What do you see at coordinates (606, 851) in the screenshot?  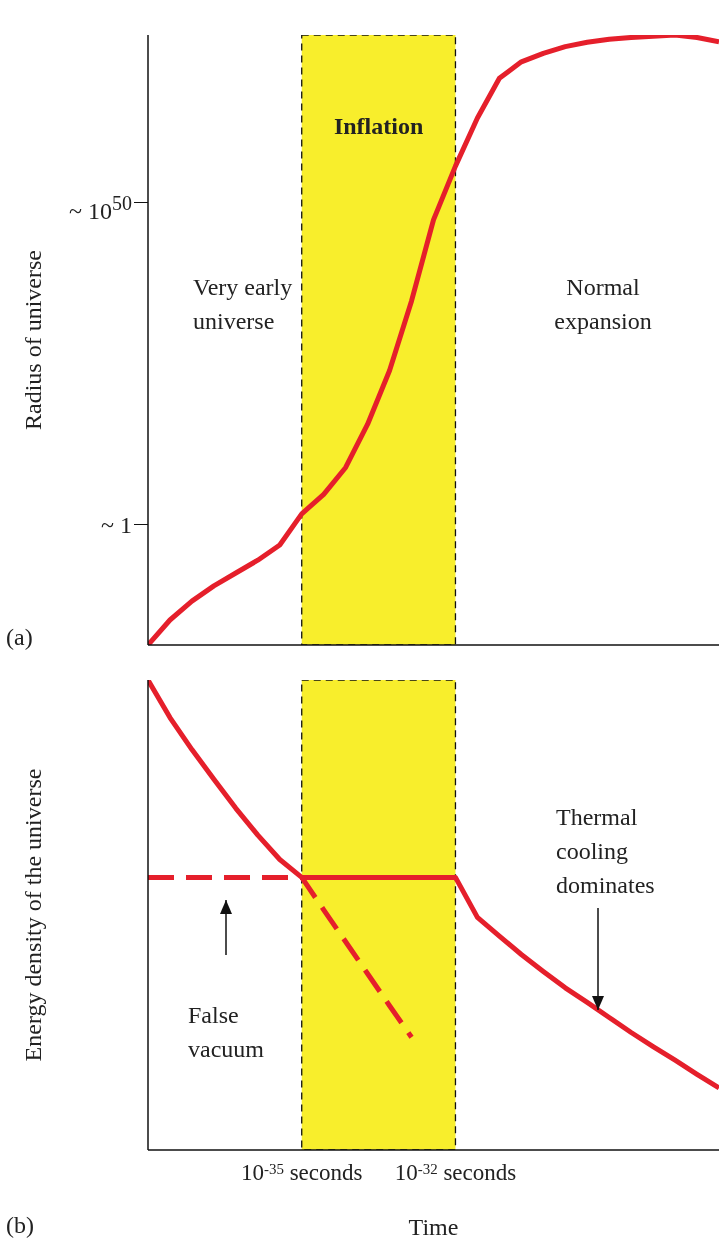 I see `annotation: Thermal cooling dominates` at bounding box center [606, 851].